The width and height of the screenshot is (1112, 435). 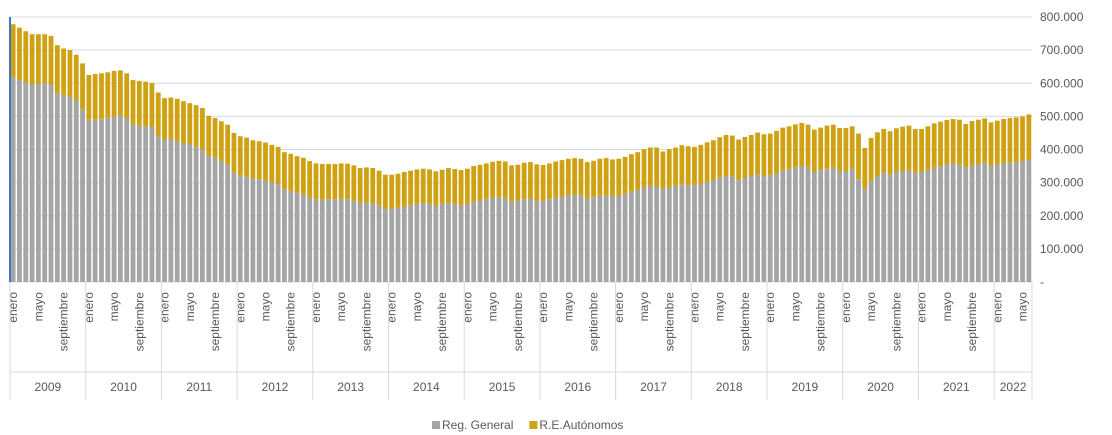 What do you see at coordinates (477, 425) in the screenshot?
I see `legend-label: Reg. General` at bounding box center [477, 425].